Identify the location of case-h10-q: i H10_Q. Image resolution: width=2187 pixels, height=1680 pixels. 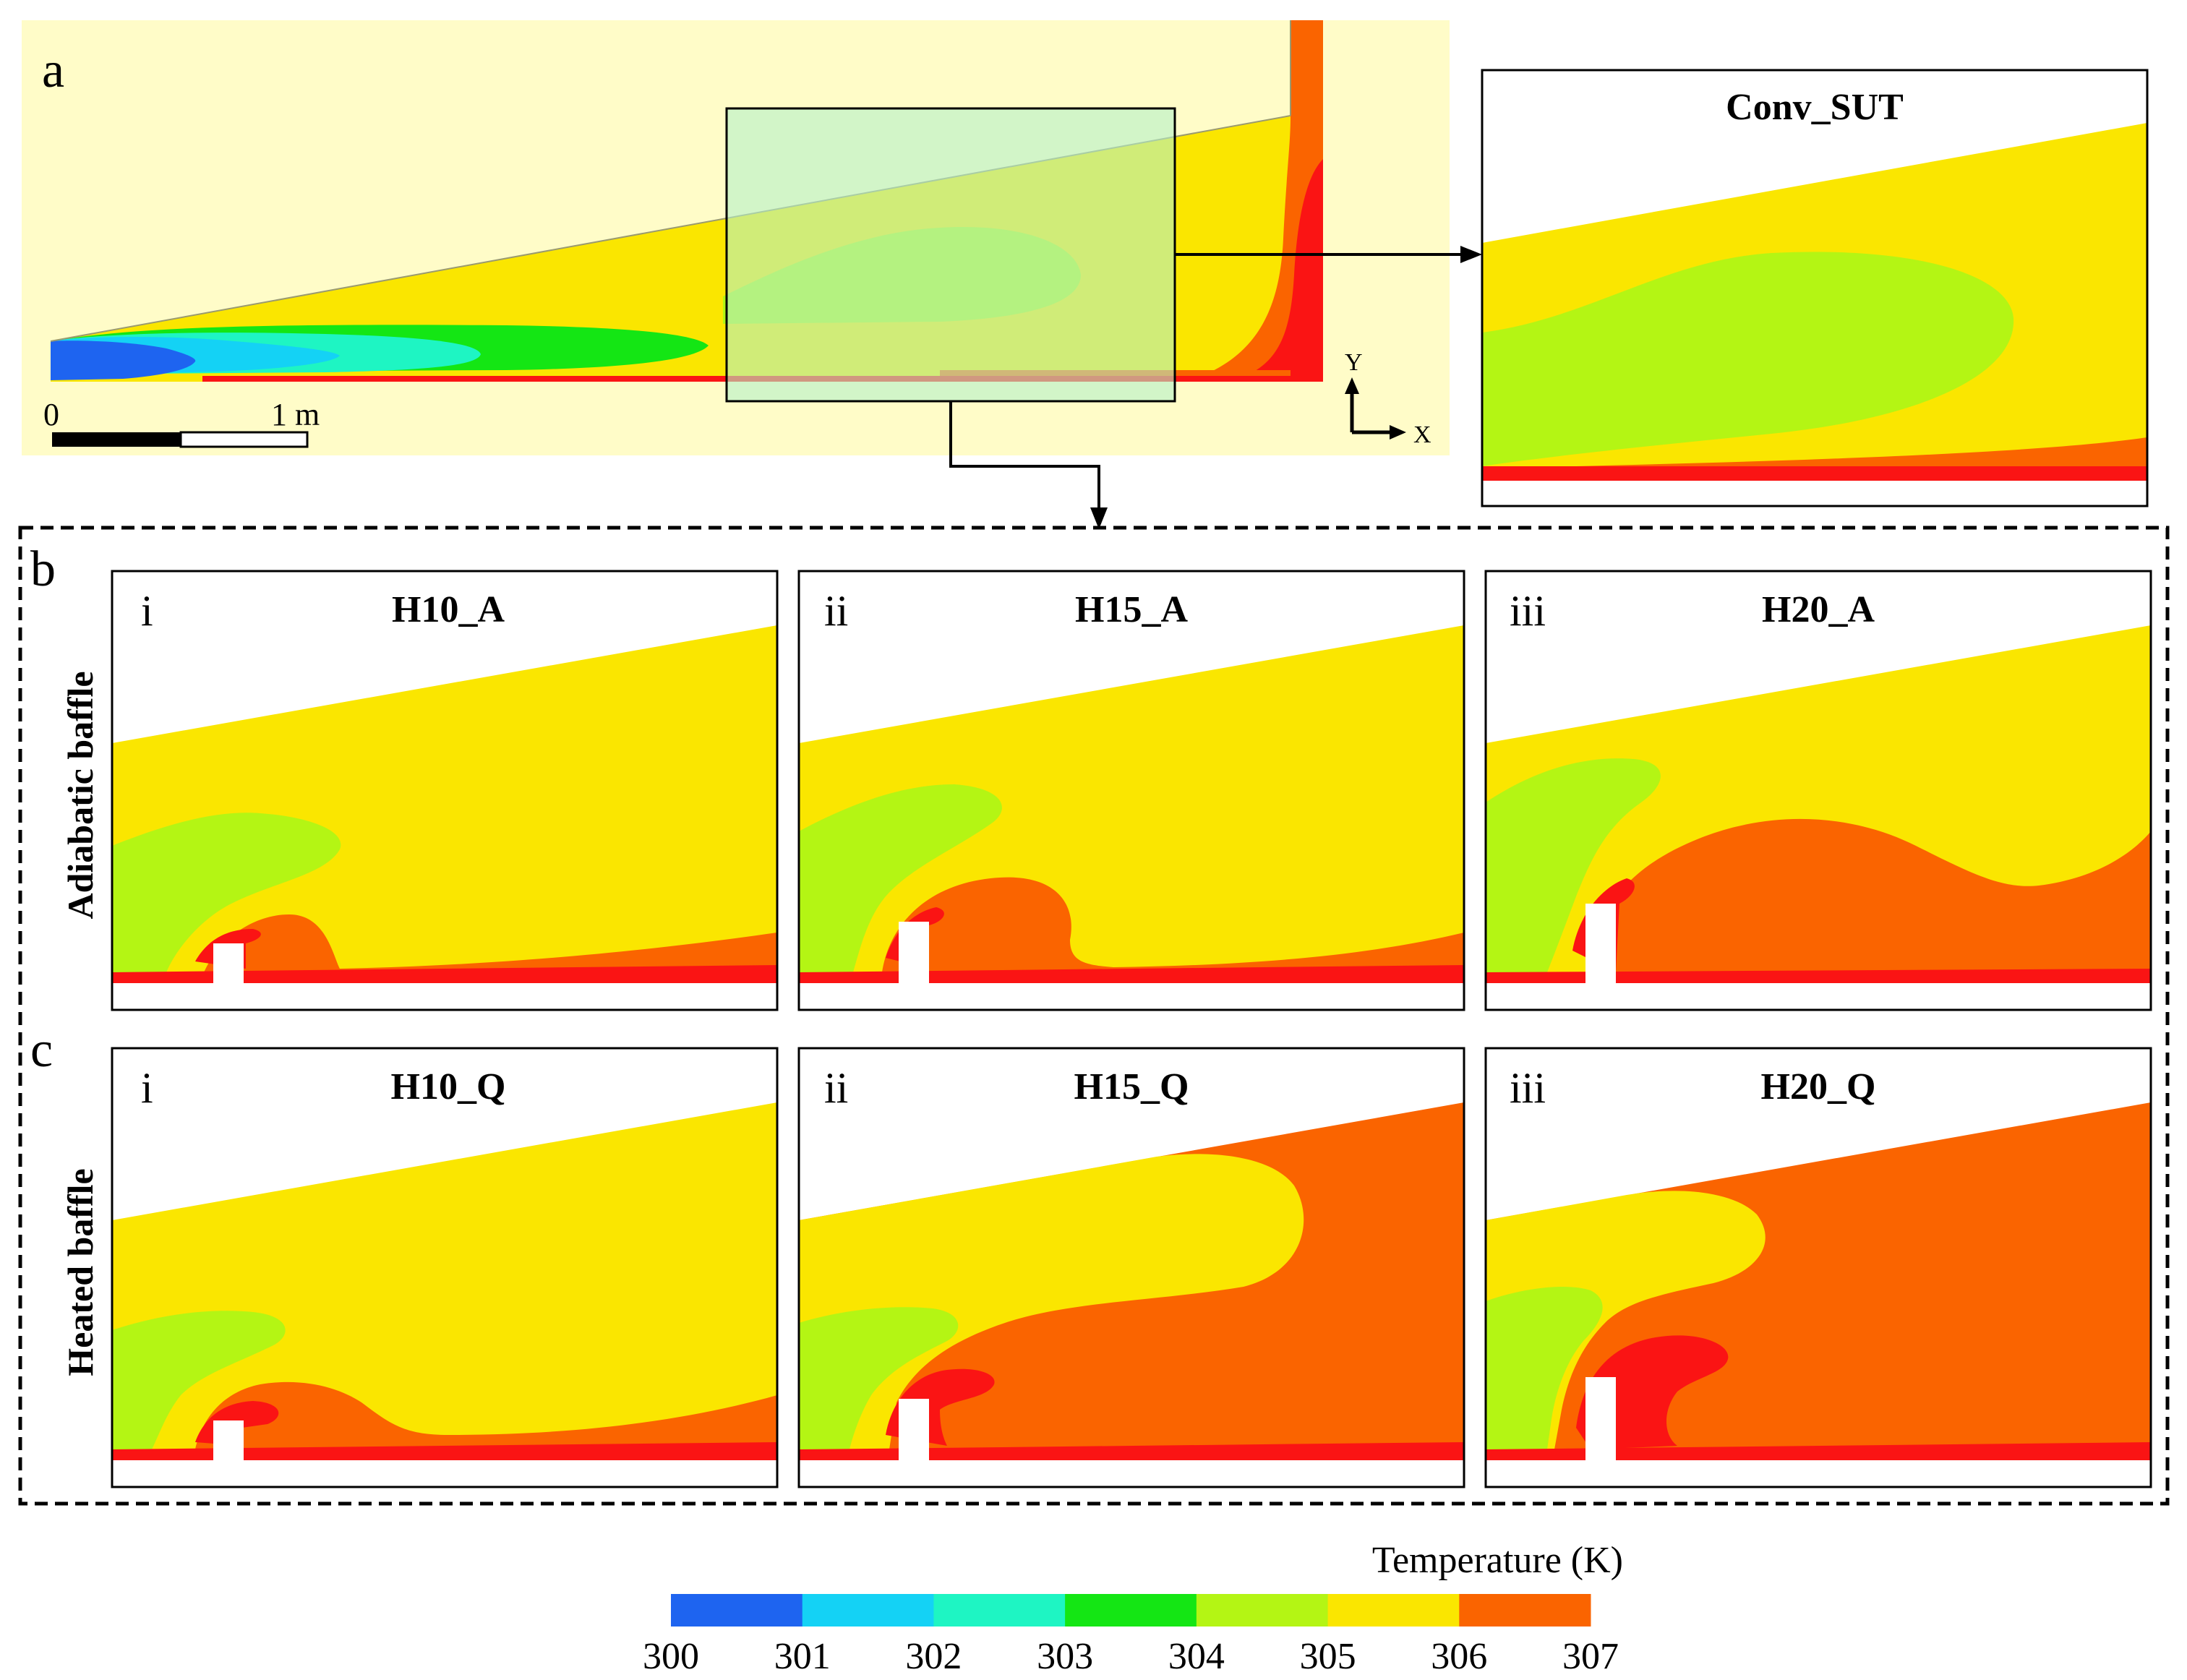
(445, 1267).